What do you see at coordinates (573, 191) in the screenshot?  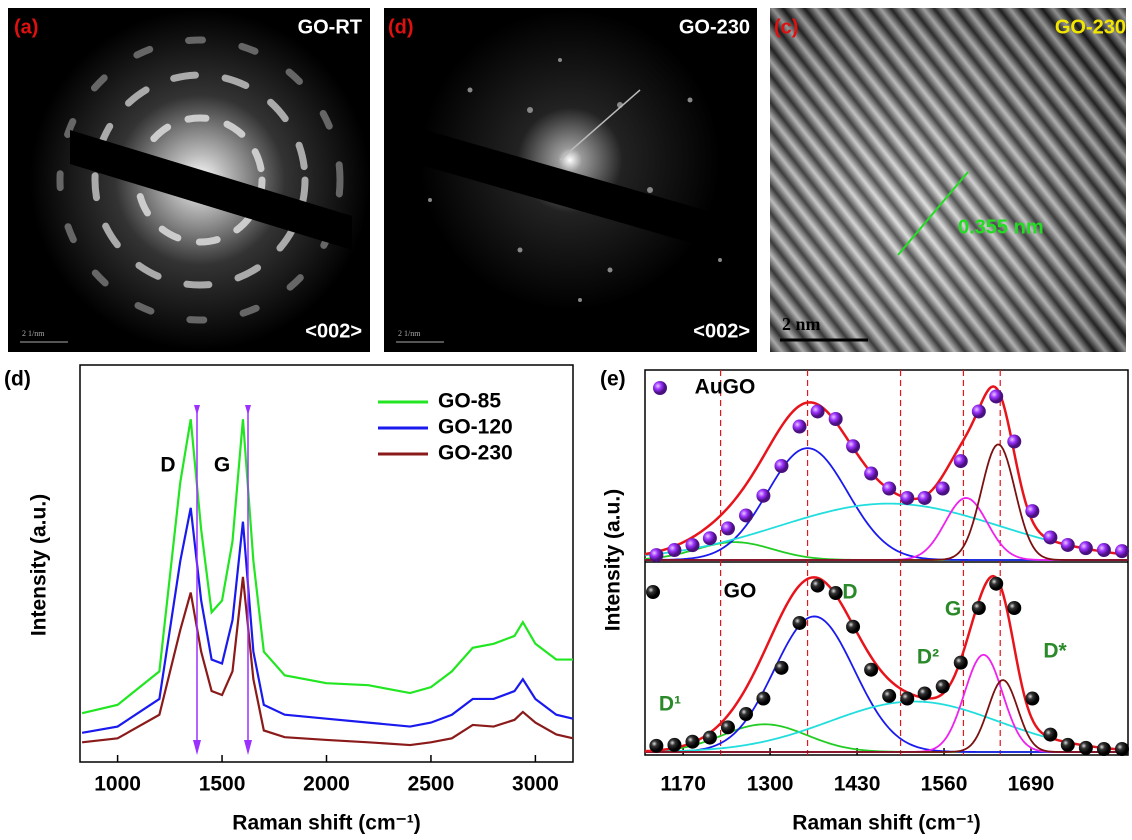 I see `beam-stop` at bounding box center [573, 191].